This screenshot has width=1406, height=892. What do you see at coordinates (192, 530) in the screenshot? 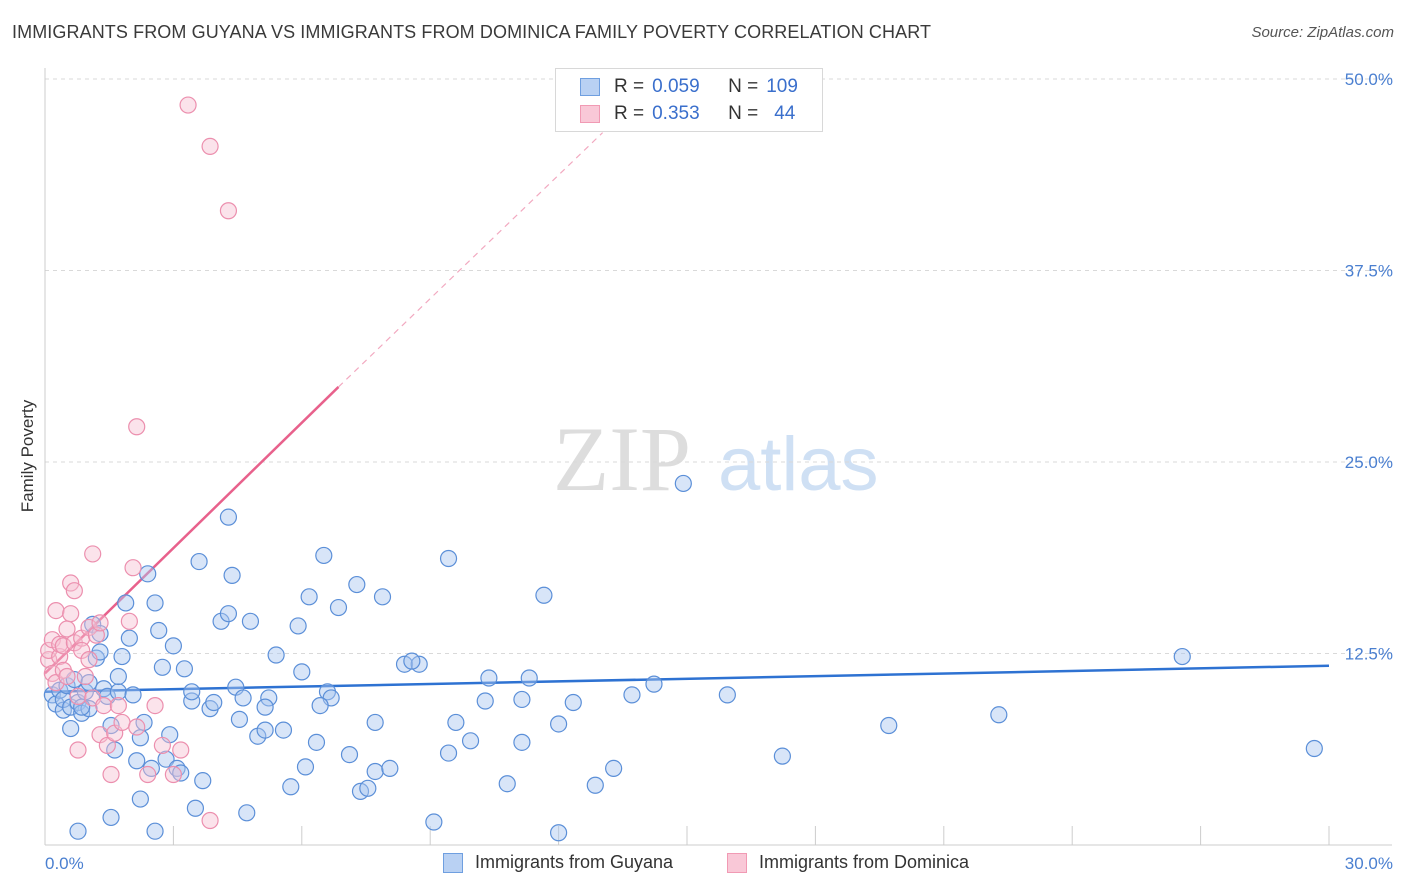
I see `trend-line-dominica` at bounding box center [192, 530].